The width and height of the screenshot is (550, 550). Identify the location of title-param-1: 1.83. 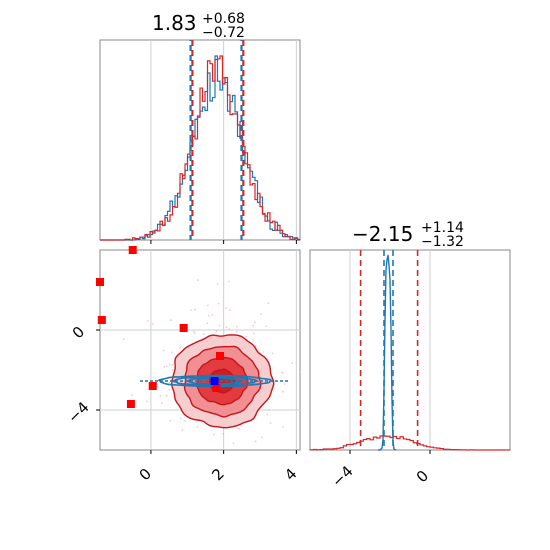
(174, 23).